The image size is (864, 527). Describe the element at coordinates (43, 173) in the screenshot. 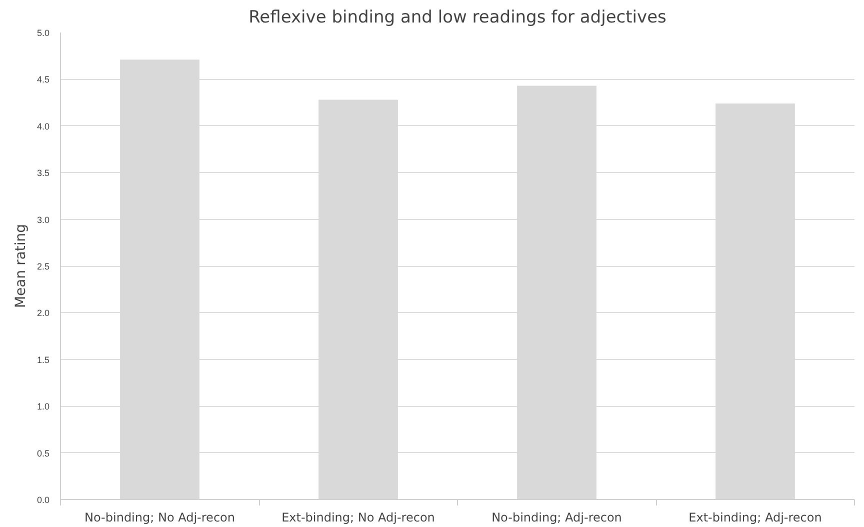

I see `y-tick-label: 3.5` at that location.